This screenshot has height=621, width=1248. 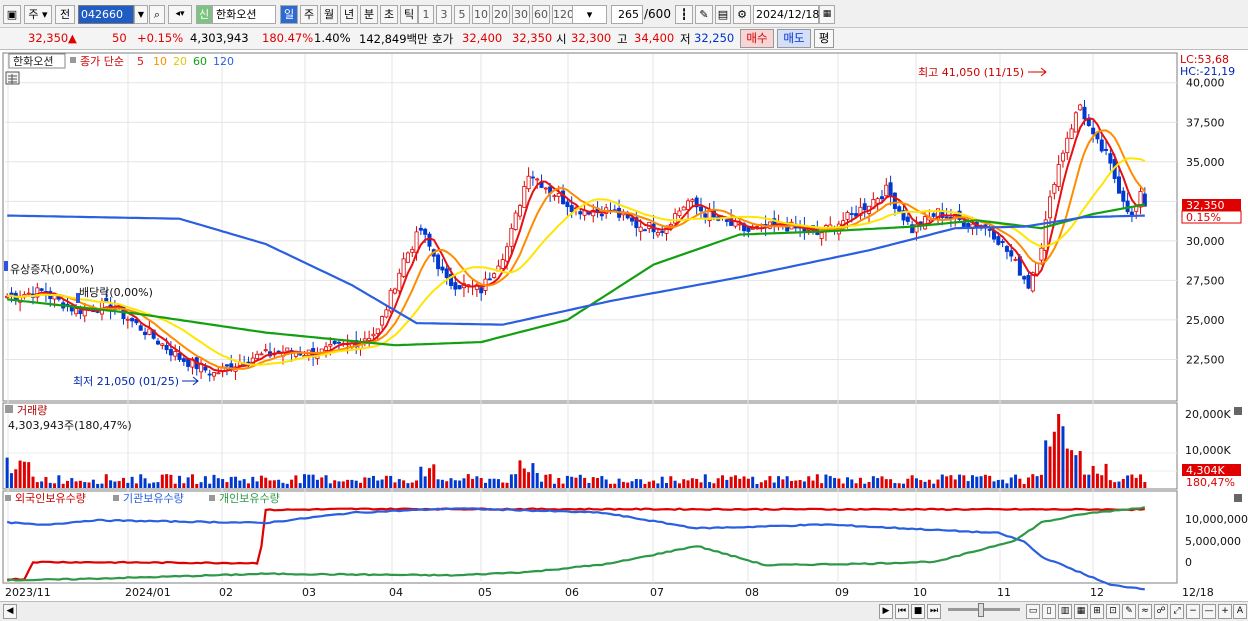 I want to click on minus-icon: −, so click(x=1193, y=611).